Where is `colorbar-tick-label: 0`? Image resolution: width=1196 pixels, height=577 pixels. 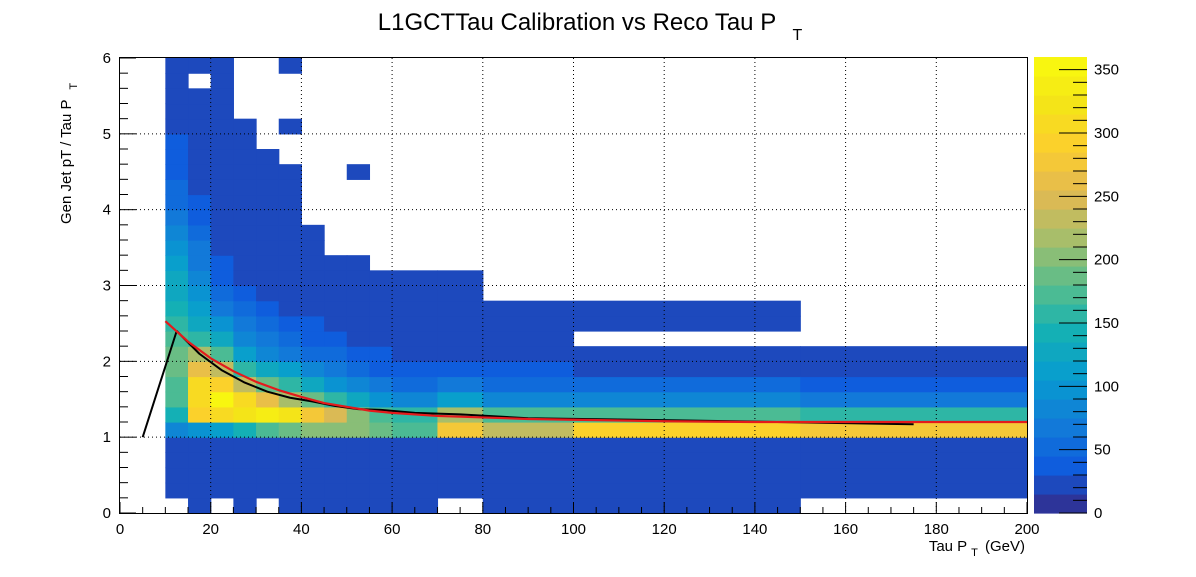 colorbar-tick-label: 0 is located at coordinates (1098, 513).